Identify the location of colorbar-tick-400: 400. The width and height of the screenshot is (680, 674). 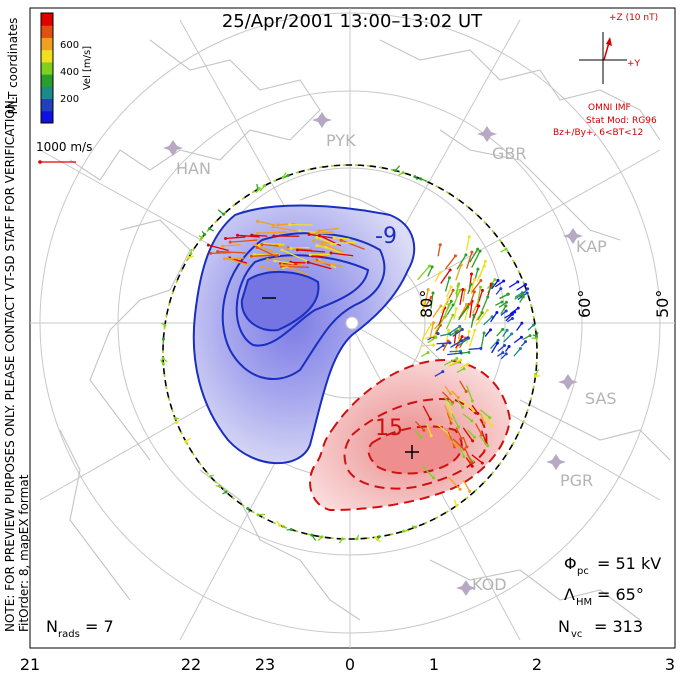
(69, 72).